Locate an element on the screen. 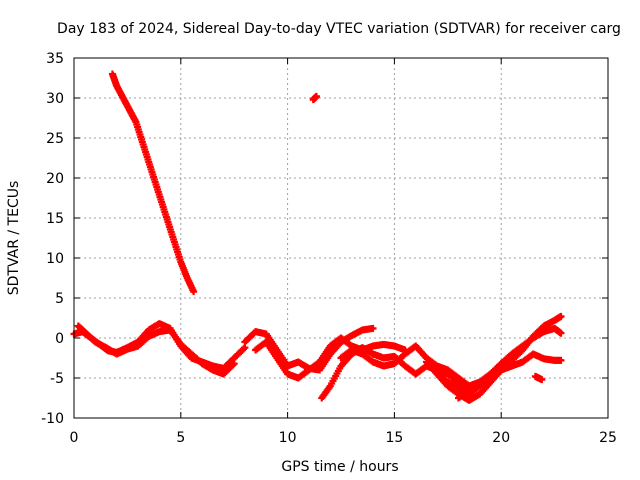 The width and height of the screenshot is (640, 480). x-axis-label: GPS time / hours is located at coordinates (339, 467).